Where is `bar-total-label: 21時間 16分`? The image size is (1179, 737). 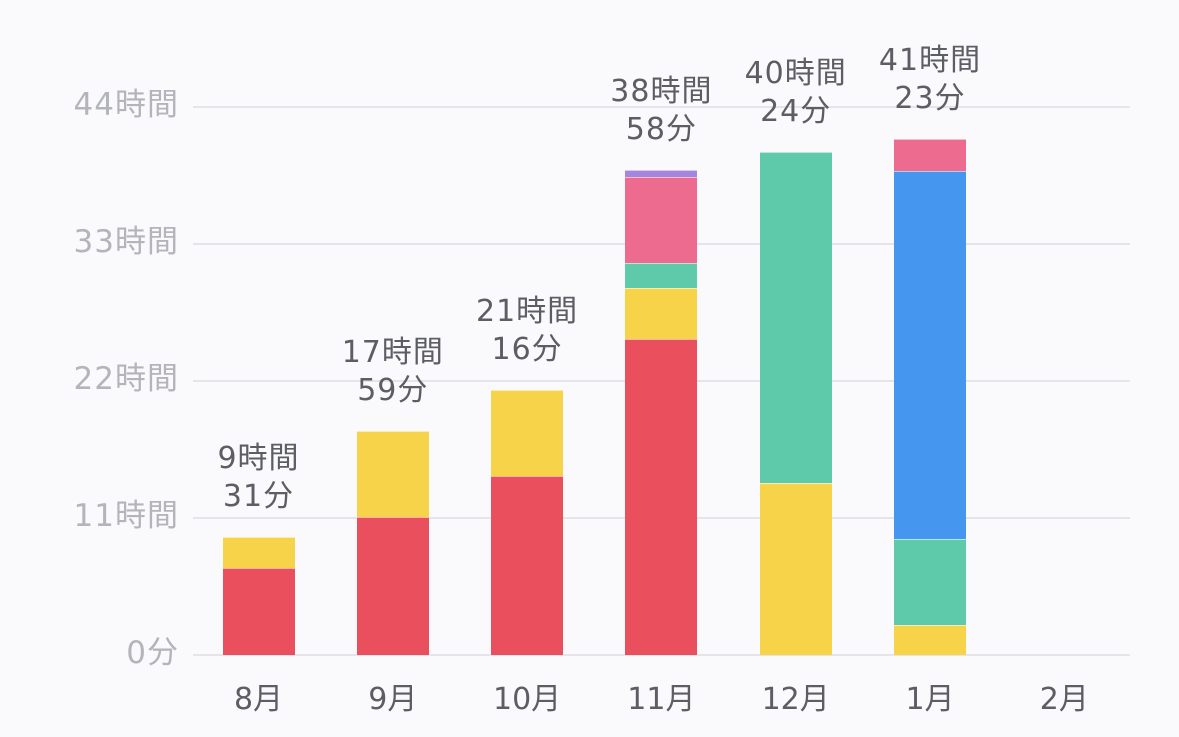 bar-total-label: 21時間 16分 is located at coordinates (527, 331).